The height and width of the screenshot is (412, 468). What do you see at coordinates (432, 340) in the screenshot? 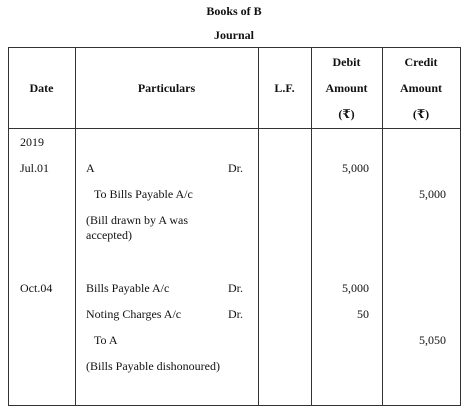
I see `credit-amount: 5,050` at bounding box center [432, 340].